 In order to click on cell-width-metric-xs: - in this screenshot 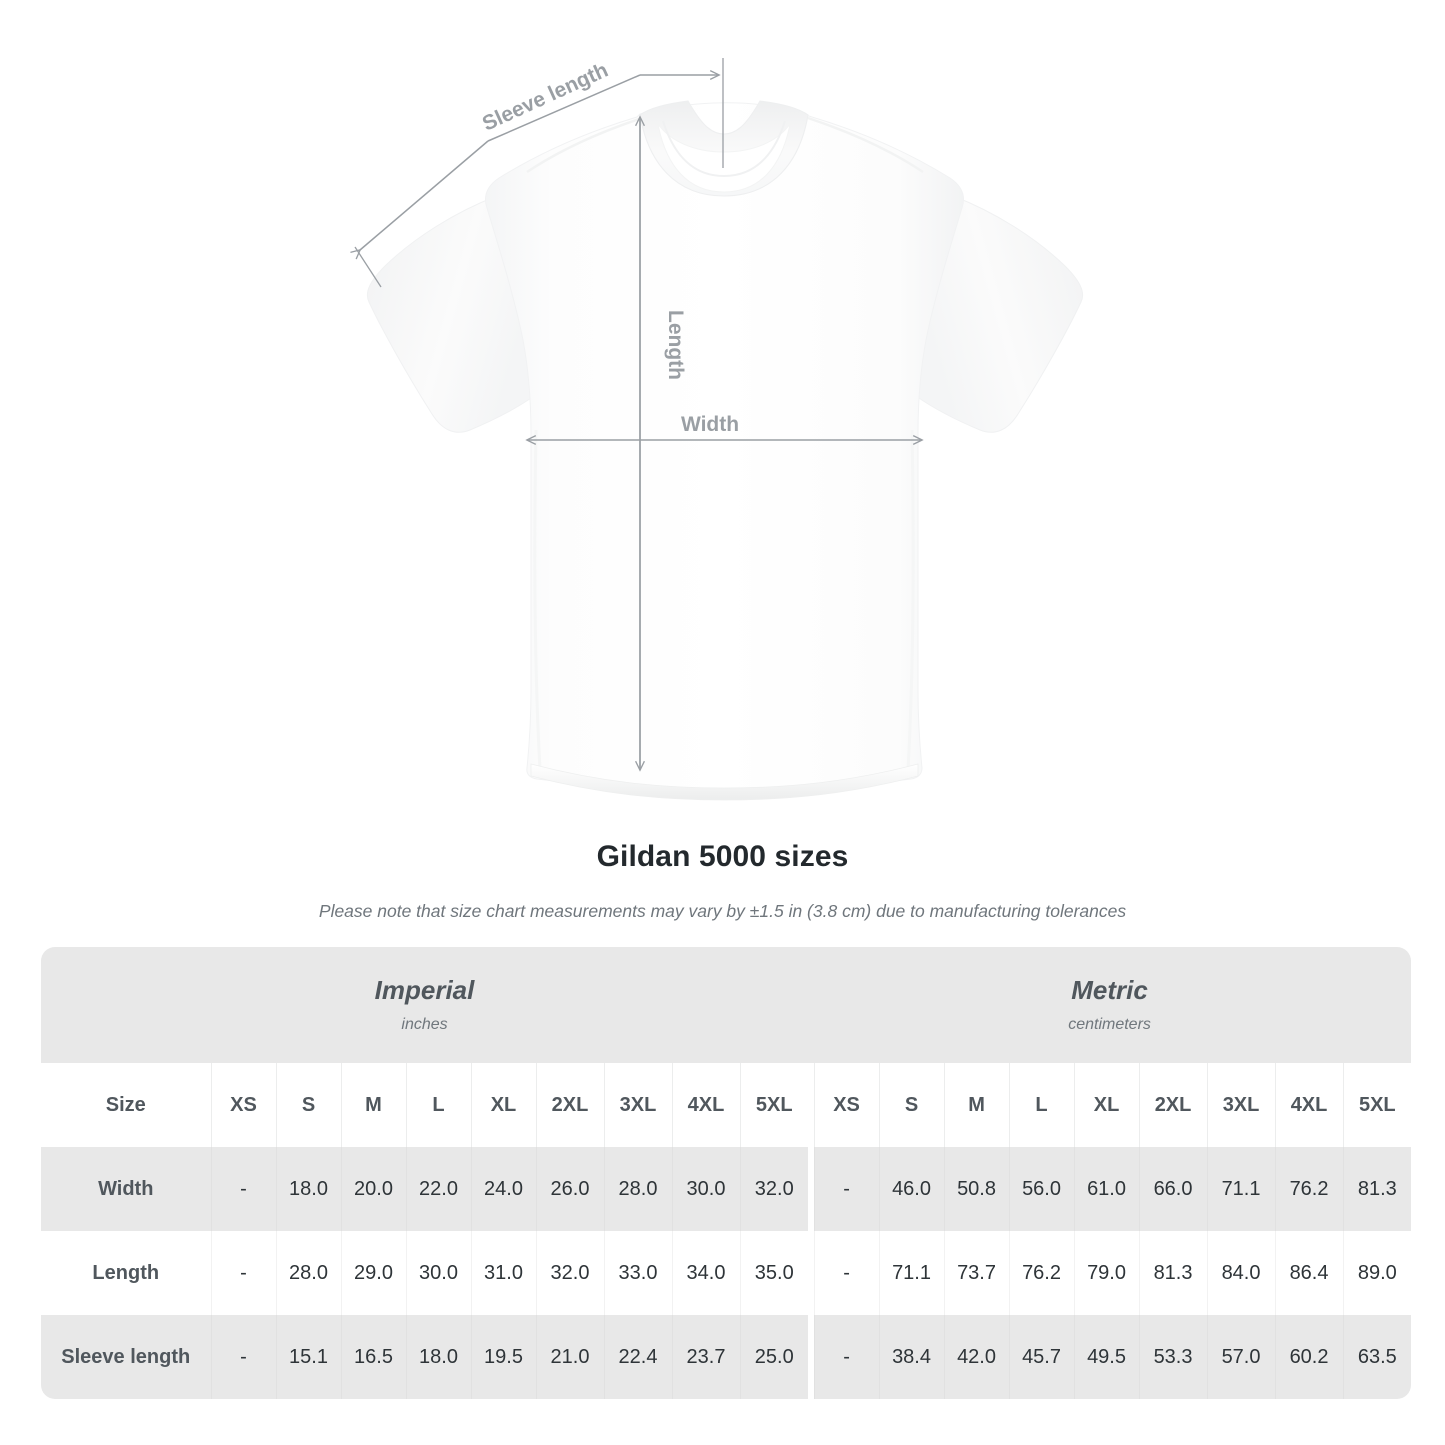, I will do `click(846, 1189)`.